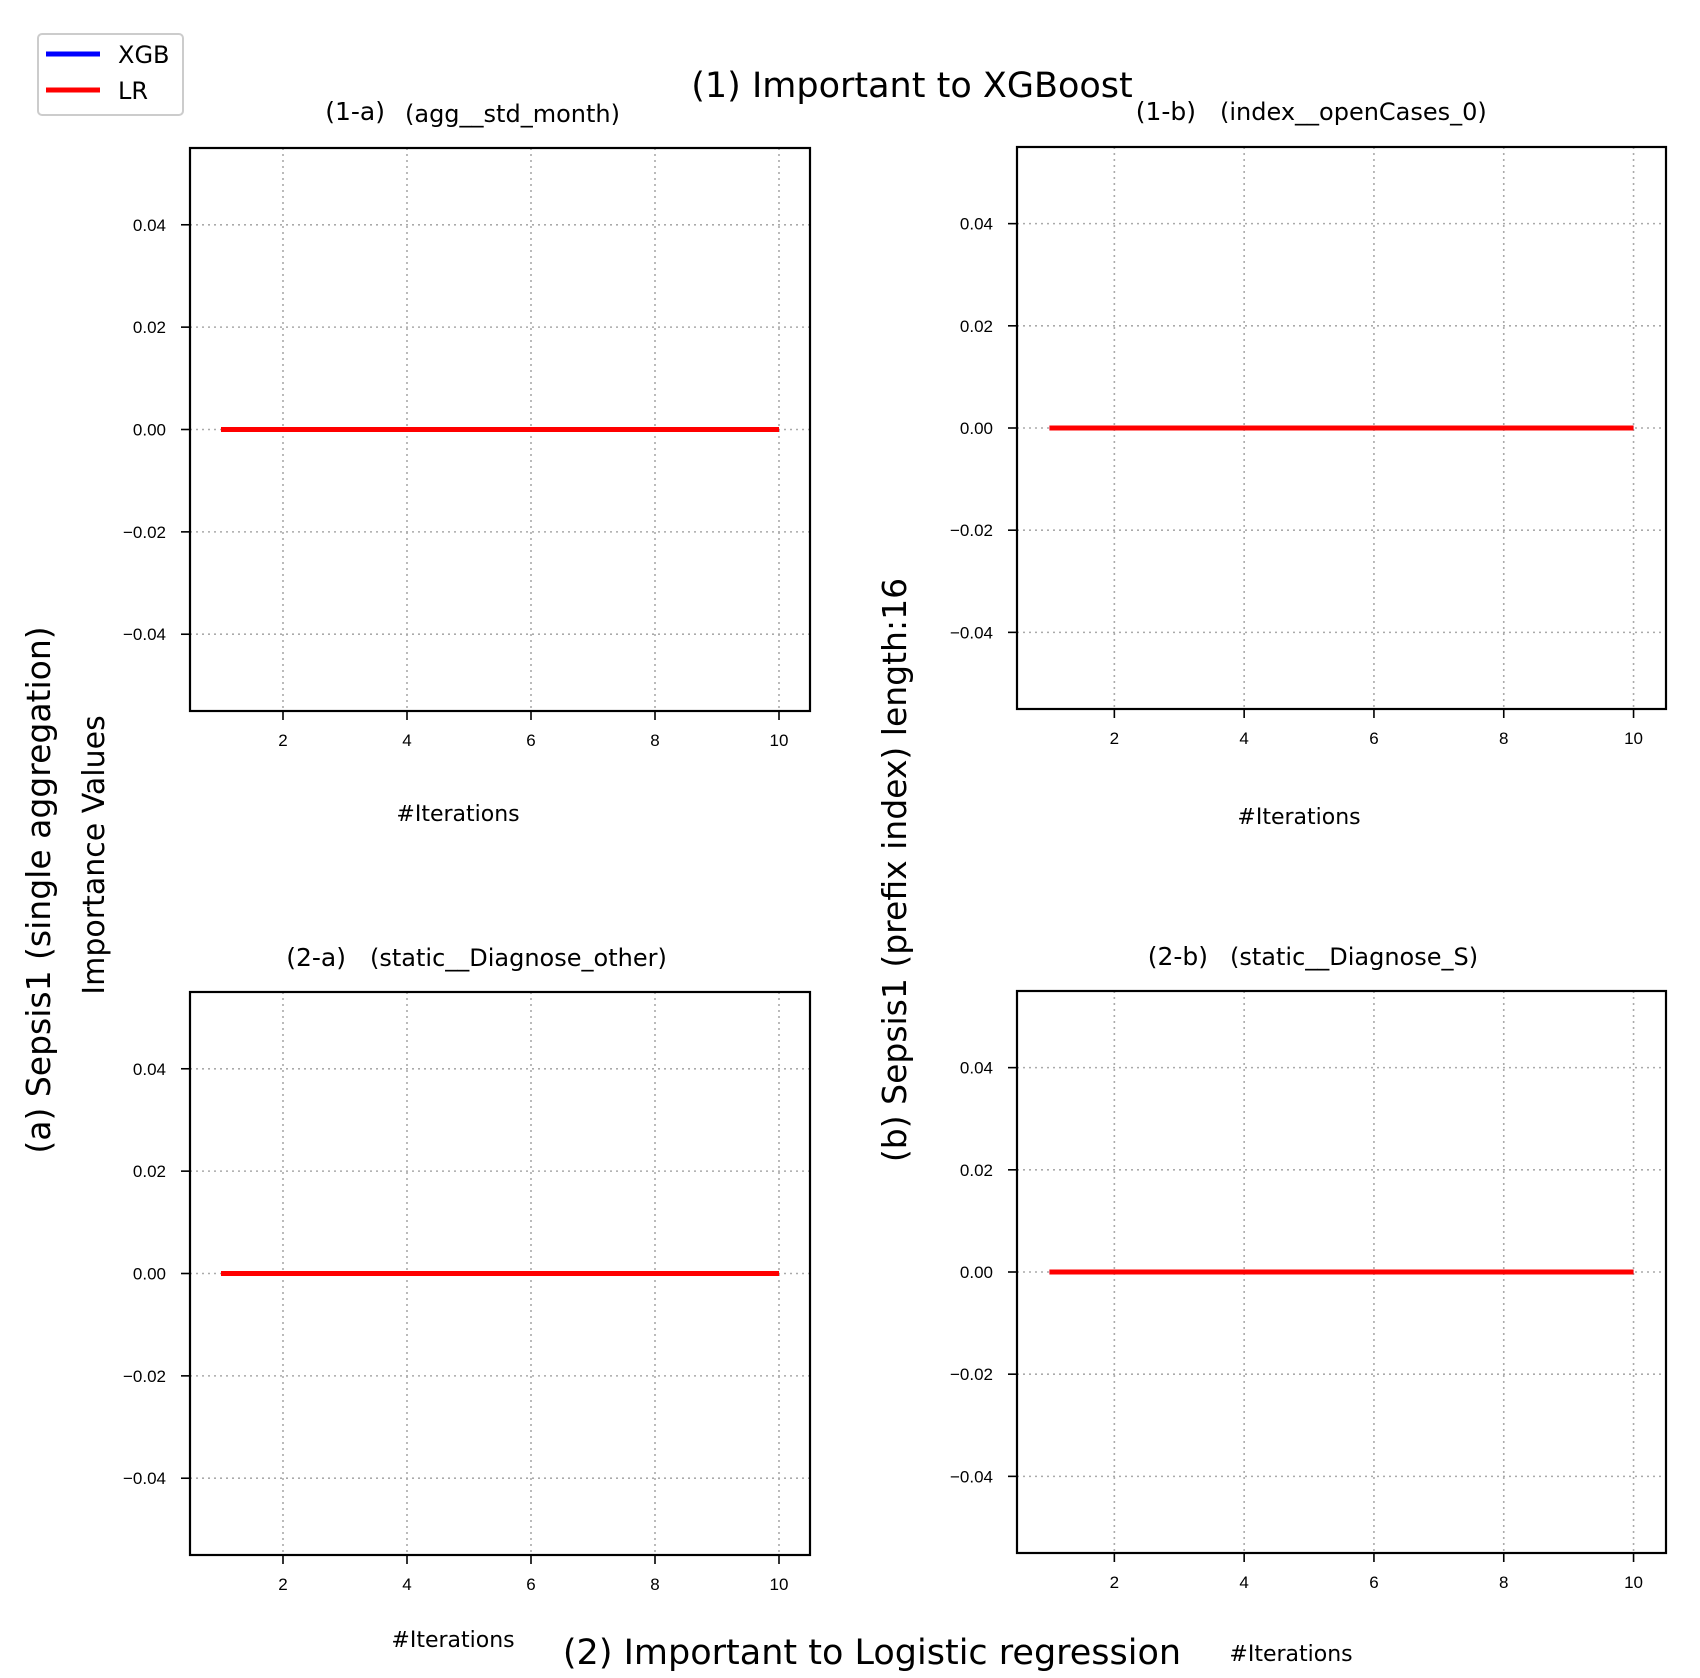  Describe the element at coordinates (144, 55) in the screenshot. I see `legend-label-xgb: XGB` at that location.